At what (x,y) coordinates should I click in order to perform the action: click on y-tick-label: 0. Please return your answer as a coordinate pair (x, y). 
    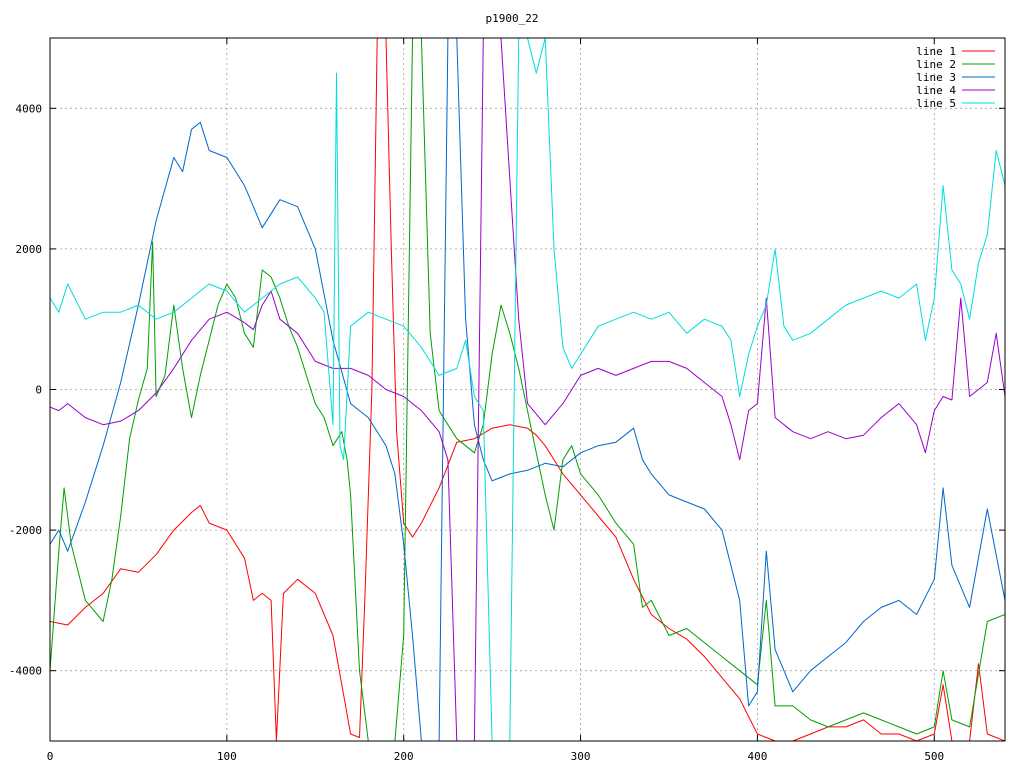
    Looking at the image, I should click on (38, 390).